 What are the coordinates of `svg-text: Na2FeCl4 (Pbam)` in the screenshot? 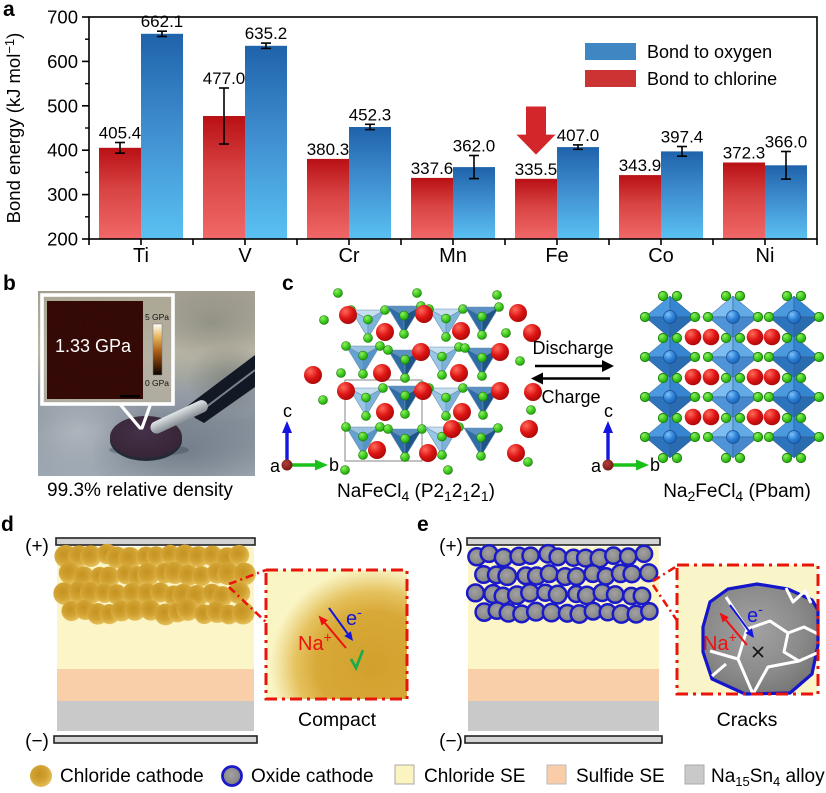 It's located at (737, 492).